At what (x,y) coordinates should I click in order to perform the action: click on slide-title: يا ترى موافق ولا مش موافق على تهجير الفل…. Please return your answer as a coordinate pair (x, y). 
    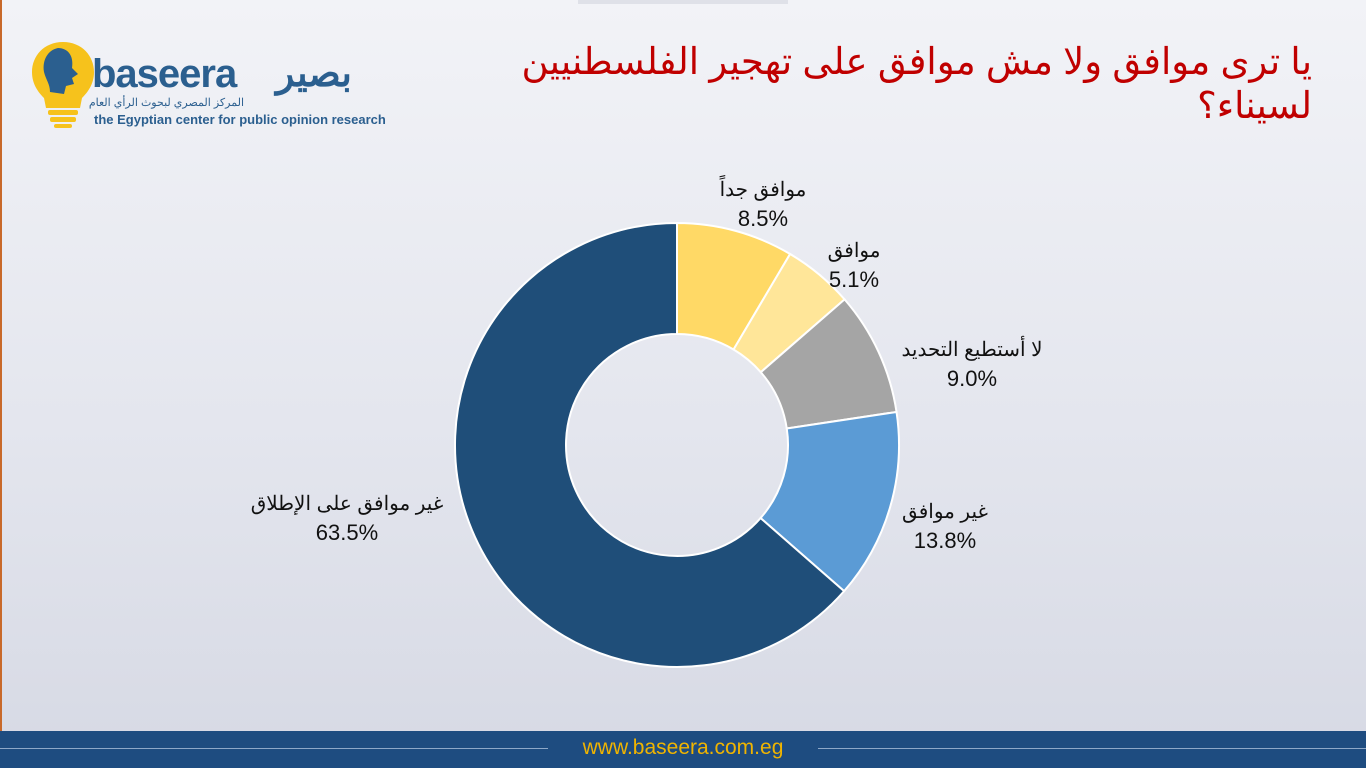
    Looking at the image, I should click on (916, 83).